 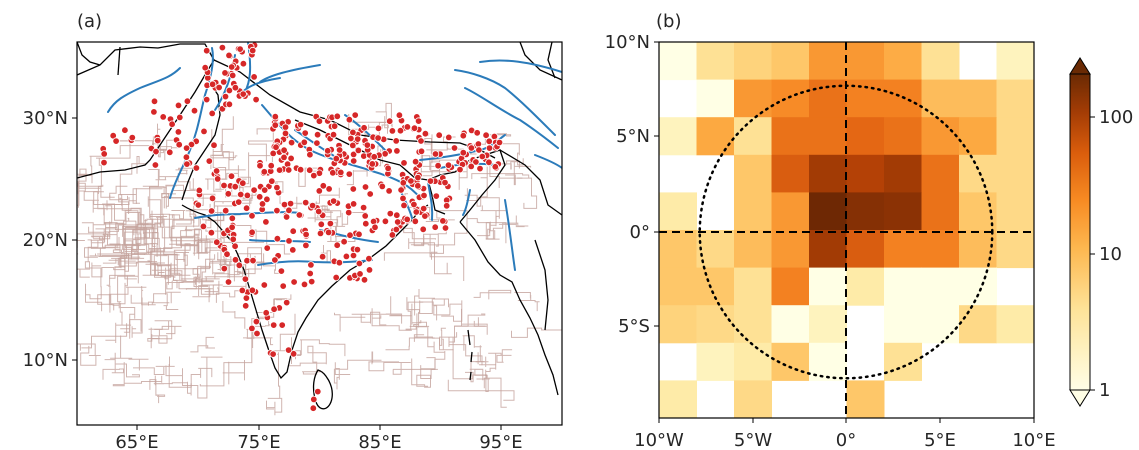 I want to click on lon-tick-label: 85°E, so click(x=379, y=441).